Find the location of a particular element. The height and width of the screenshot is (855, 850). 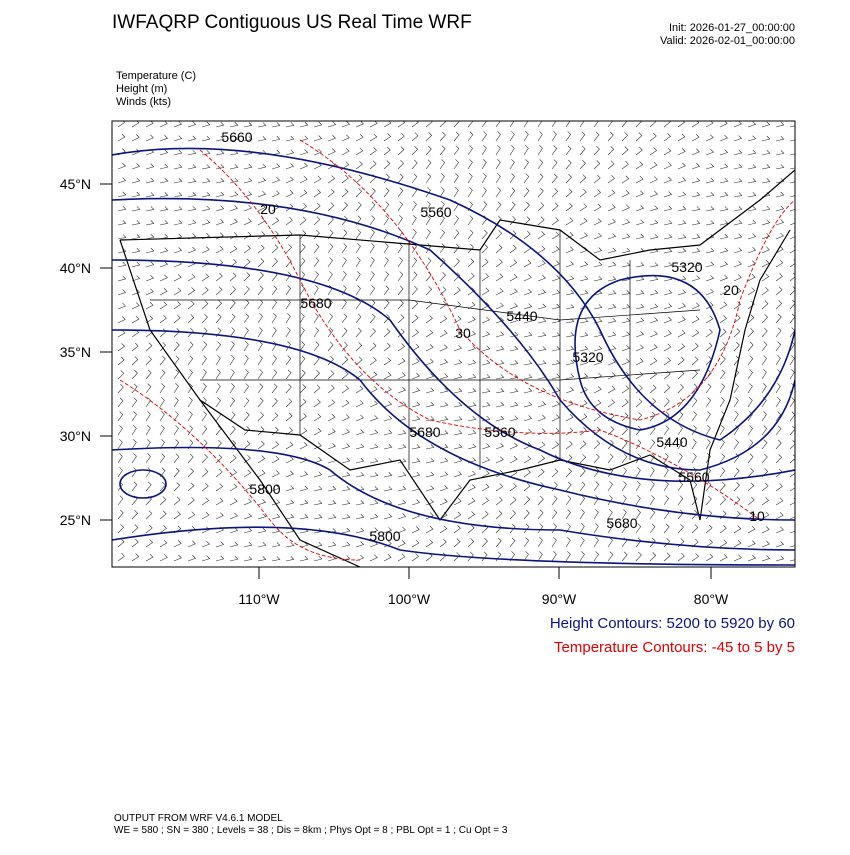

lon-label: 80°W is located at coordinates (711, 599).